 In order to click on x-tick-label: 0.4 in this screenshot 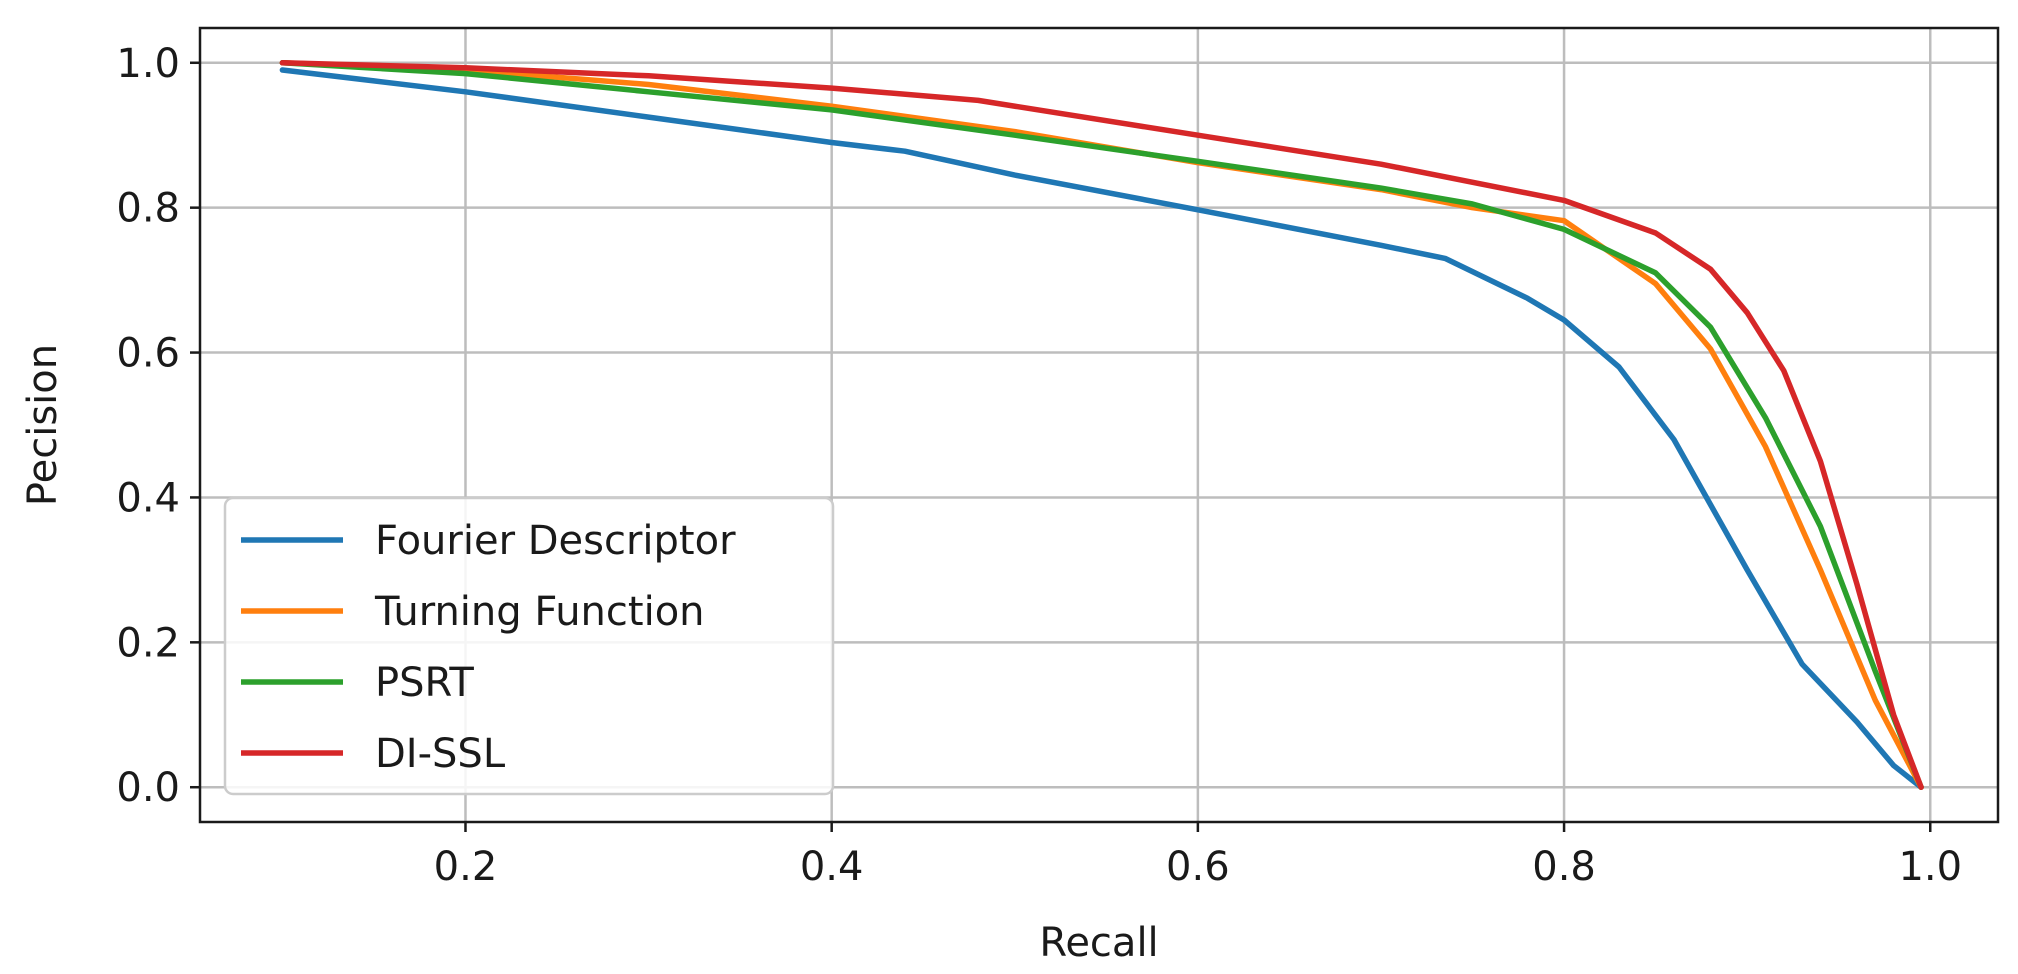, I will do `click(832, 867)`.